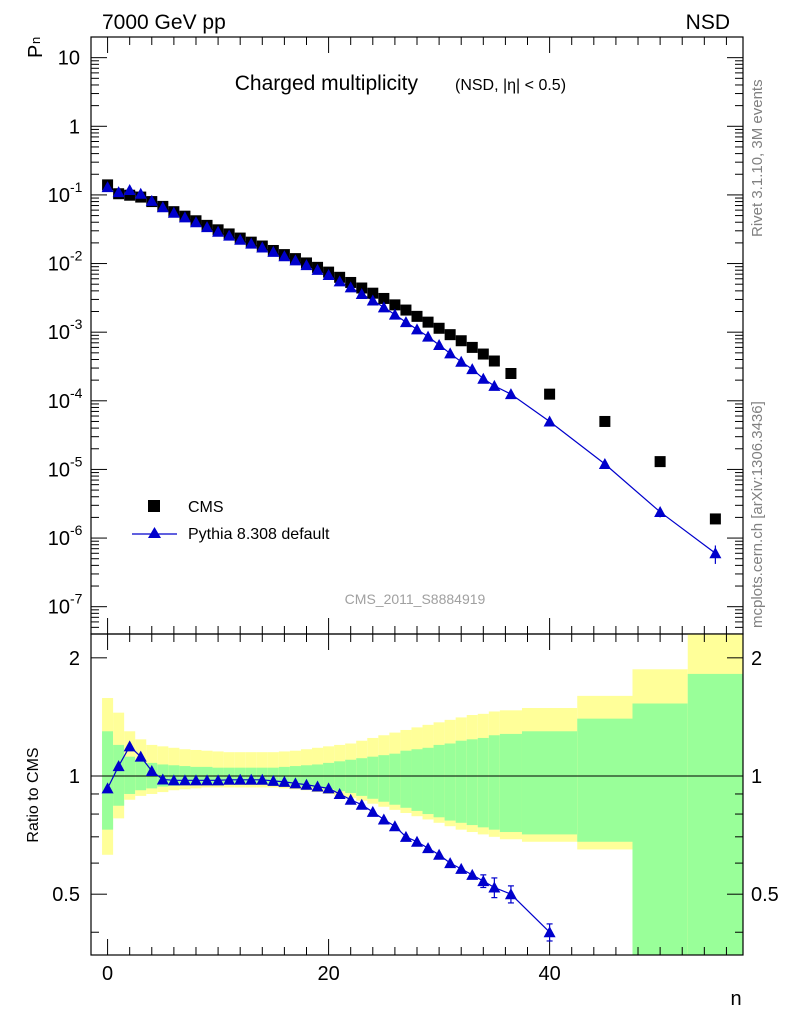 This screenshot has width=786, height=1024. I want to click on ratio-y-tick-label: 2, so click(74, 659).